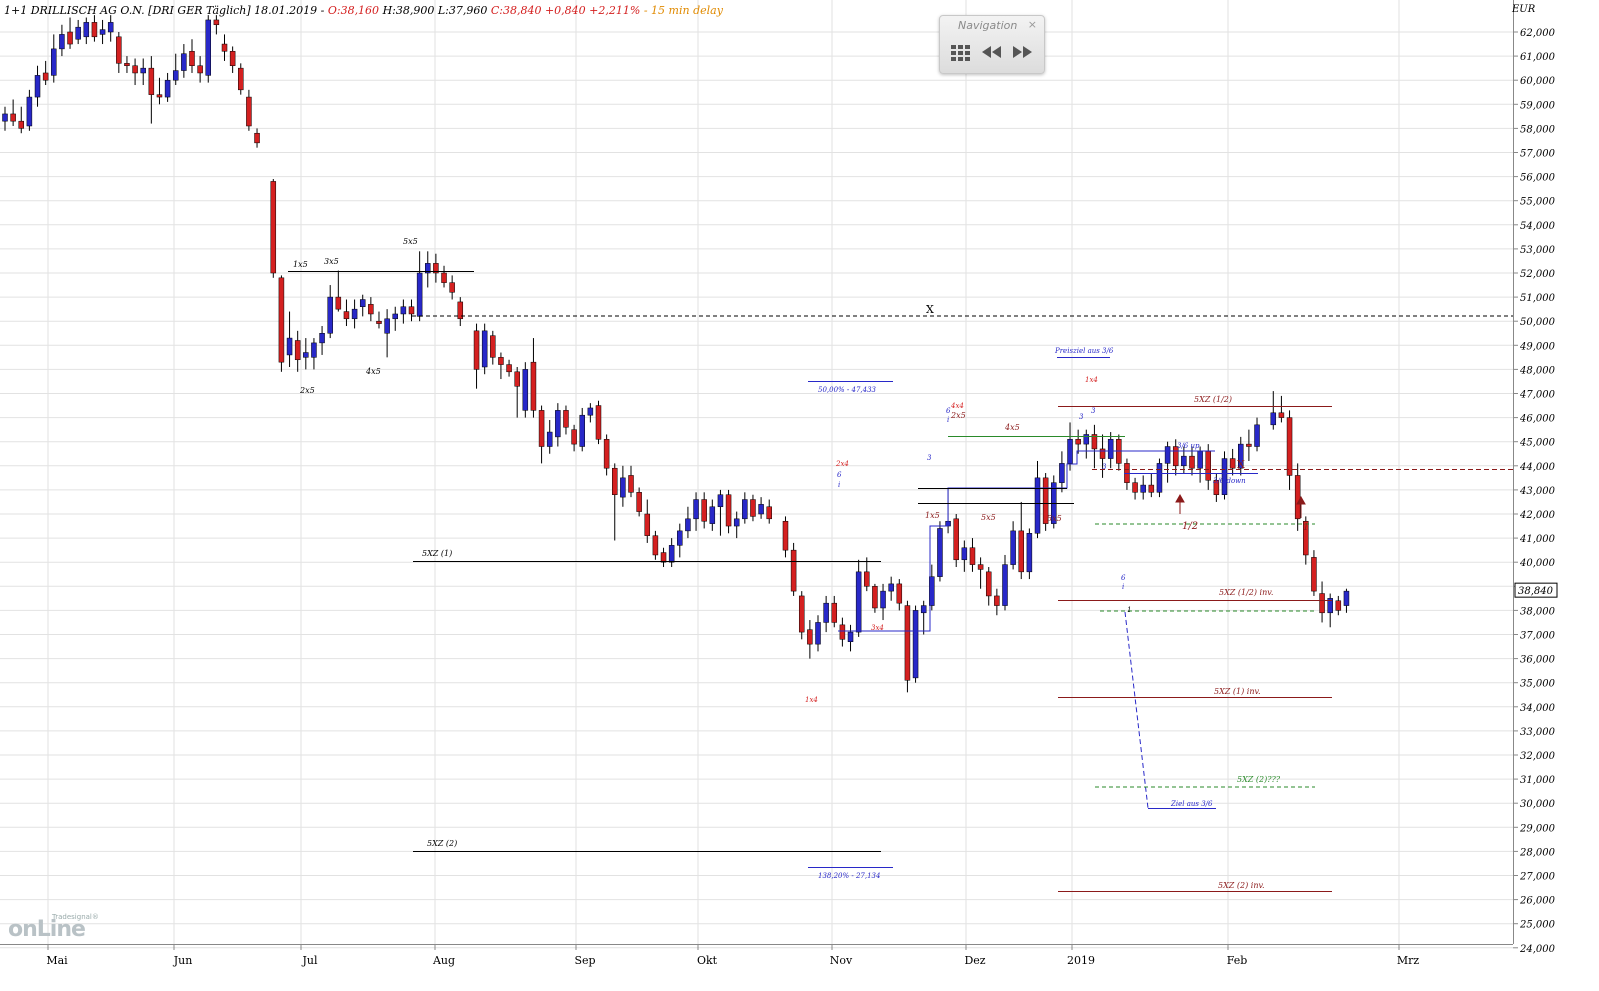 Image resolution: width=1599 pixels, height=991 pixels. Describe the element at coordinates (565, 10) in the screenshot. I see `header-close: C:38,840 +0,840 +2,211%` at that location.